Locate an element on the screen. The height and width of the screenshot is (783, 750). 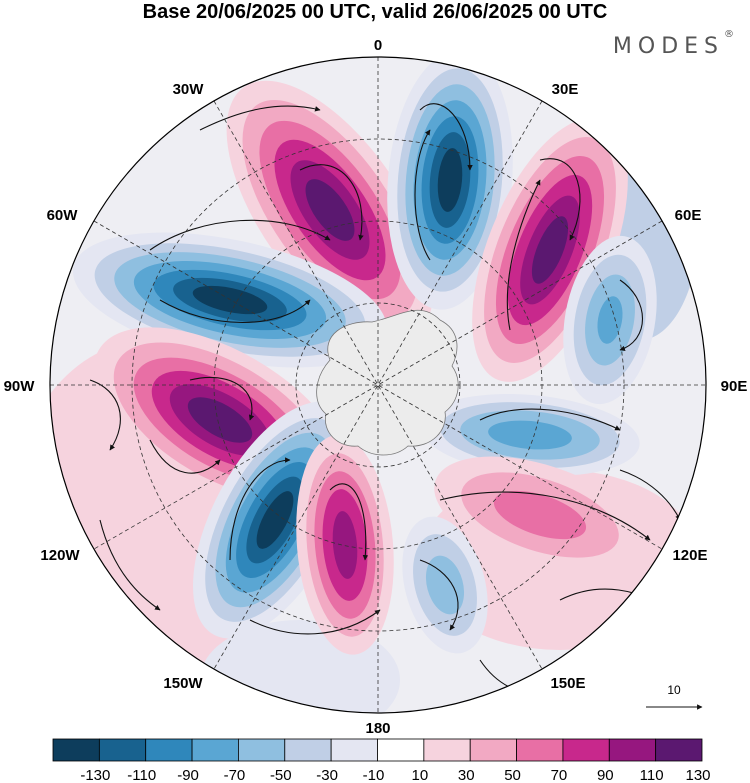
lon-label-150e: 150E is located at coordinates (567, 683).